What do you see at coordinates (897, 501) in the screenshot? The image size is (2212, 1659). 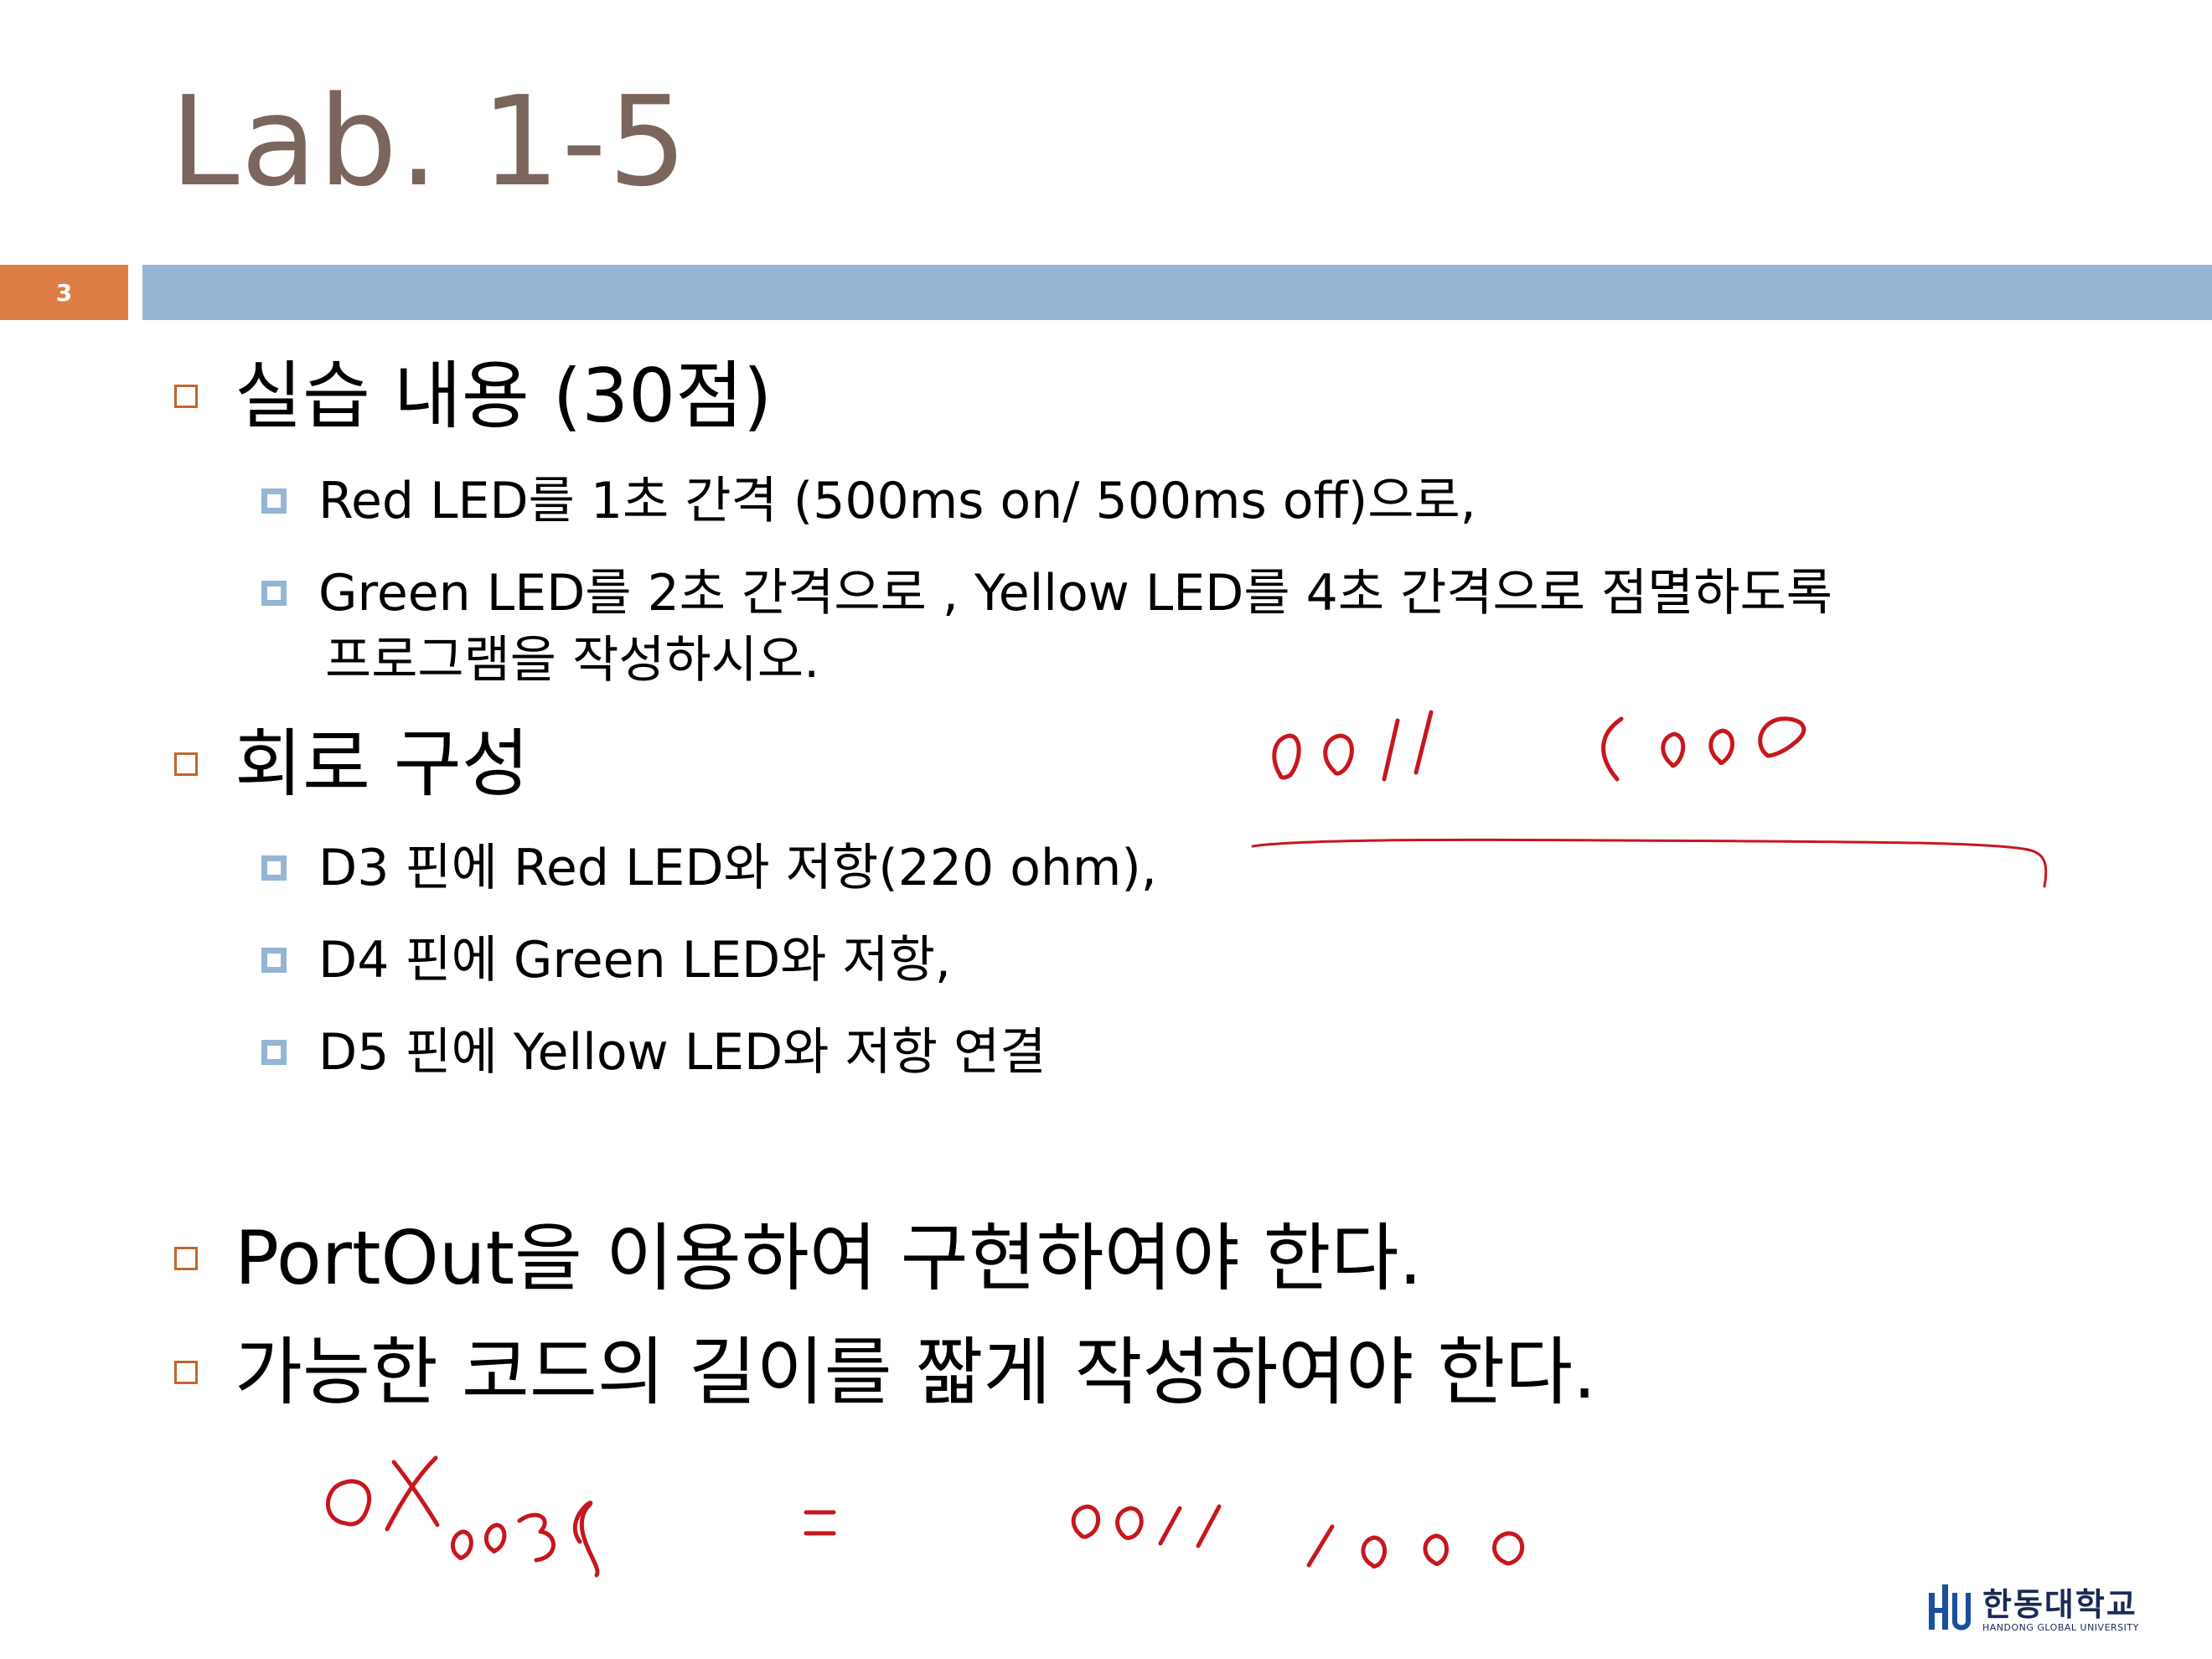 I see `sub-bullet-text: Red LED를 1초 간격 (500ms on/ 500ms off)으로,` at bounding box center [897, 501].